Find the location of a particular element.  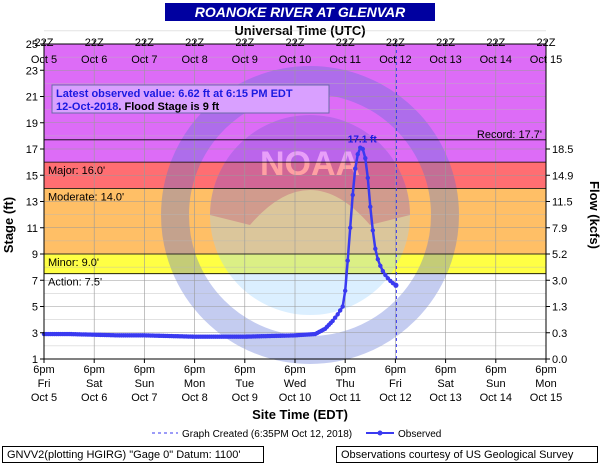

flow-tick-label: 18.5 is located at coordinates (562, 150).